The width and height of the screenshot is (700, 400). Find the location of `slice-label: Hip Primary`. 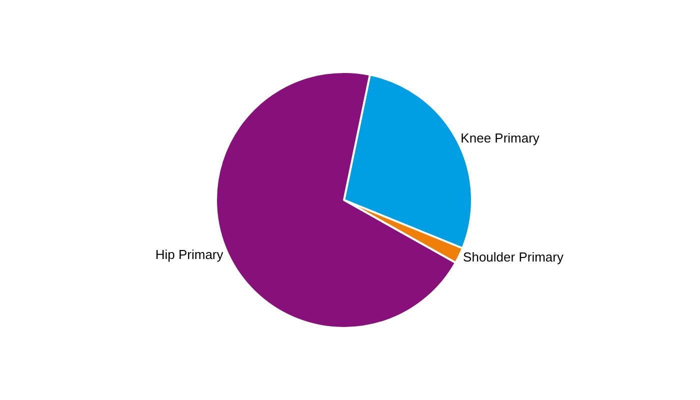

slice-label: Hip Primary is located at coordinates (189, 254).